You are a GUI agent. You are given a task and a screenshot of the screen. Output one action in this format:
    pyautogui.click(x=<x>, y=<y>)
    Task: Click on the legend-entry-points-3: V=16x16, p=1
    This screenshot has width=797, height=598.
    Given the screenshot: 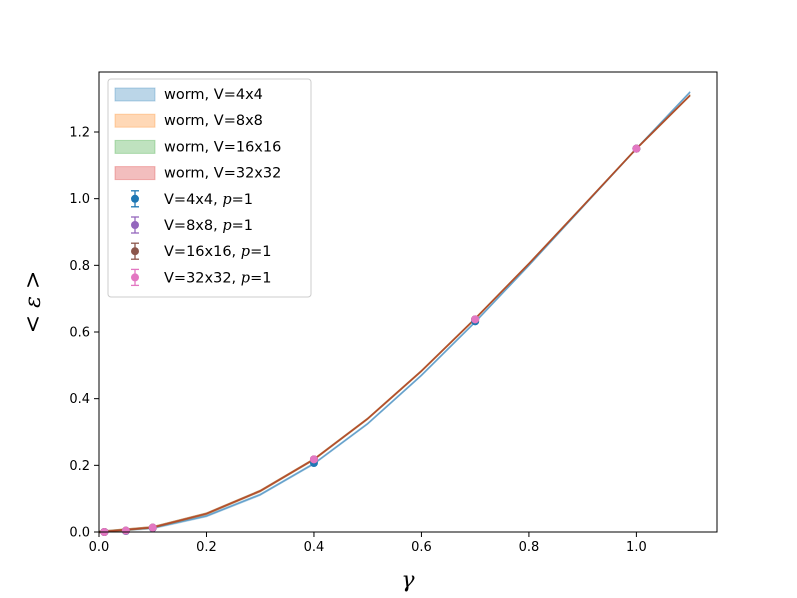 What is the action you would take?
    pyautogui.click(x=201, y=251)
    